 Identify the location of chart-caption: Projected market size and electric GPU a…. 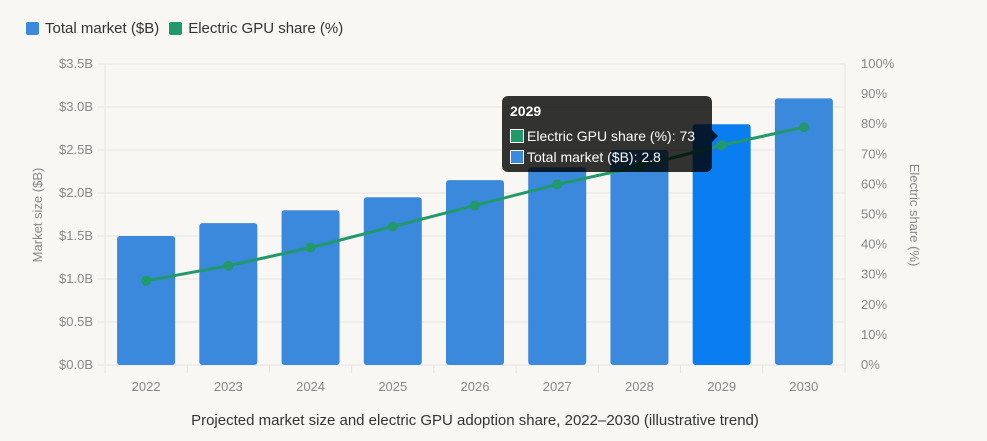
(475, 420).